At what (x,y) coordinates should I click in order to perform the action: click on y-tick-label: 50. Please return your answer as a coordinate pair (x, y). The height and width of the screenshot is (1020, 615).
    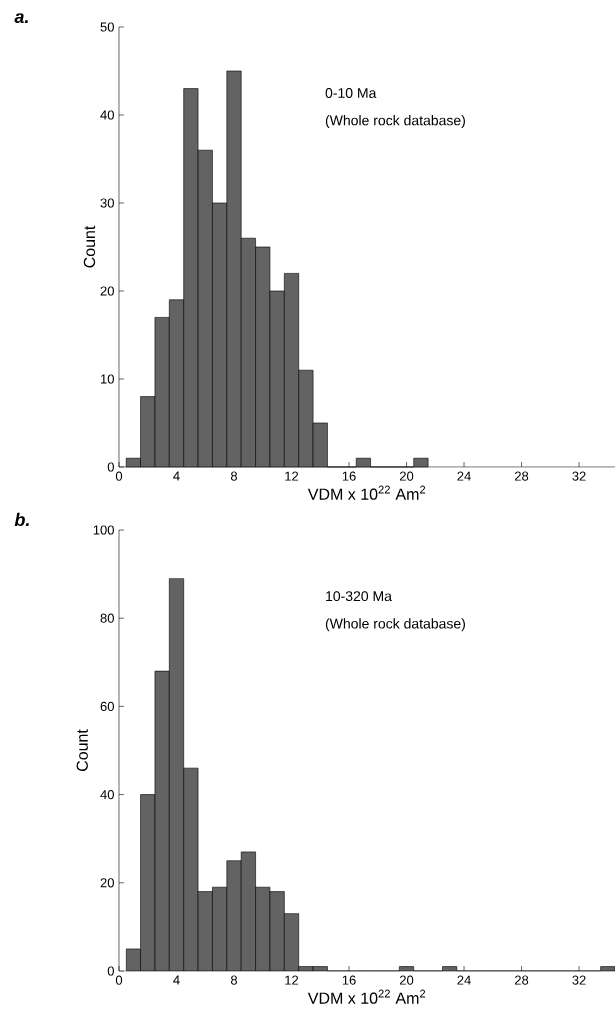
    Looking at the image, I should click on (107, 27).